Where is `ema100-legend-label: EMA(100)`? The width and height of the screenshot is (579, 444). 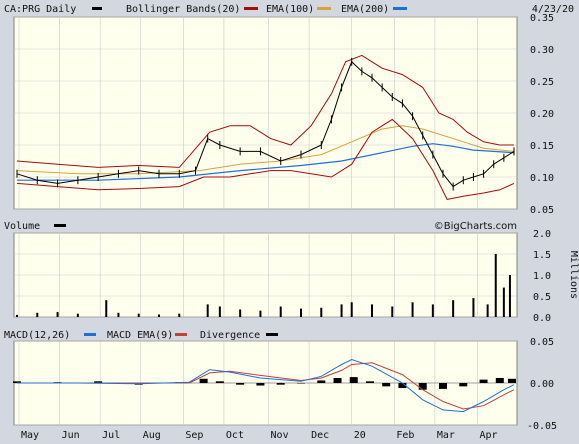 ema100-legend-label: EMA(100) is located at coordinates (290, 9).